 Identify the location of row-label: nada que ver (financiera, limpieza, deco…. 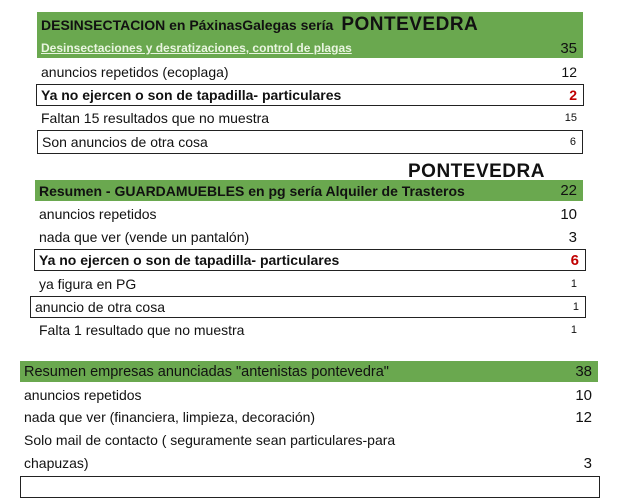
(170, 417).